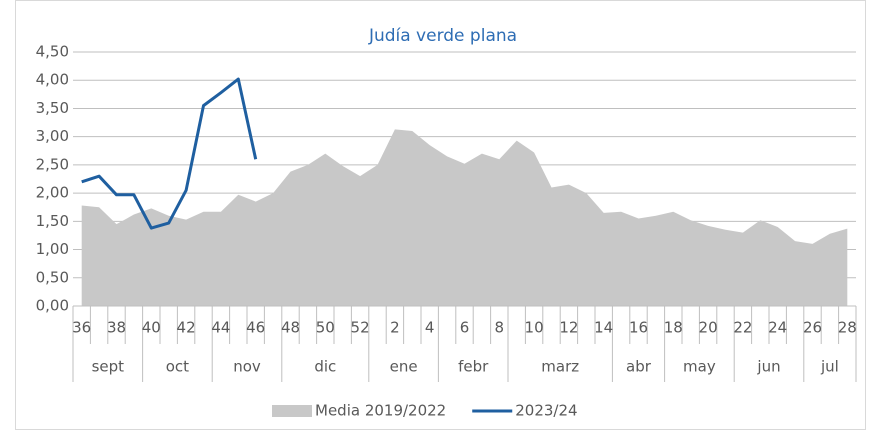 The height and width of the screenshot is (430, 871). I want to click on legend-swatch, so click(292, 411).